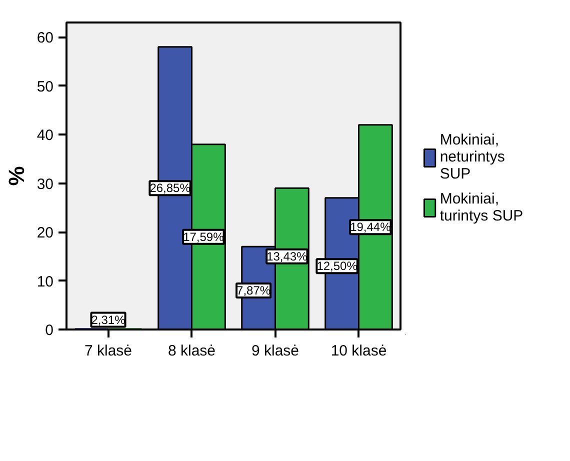 The width and height of the screenshot is (570, 461). What do you see at coordinates (45, 87) in the screenshot?
I see `y-tick-label: 50` at bounding box center [45, 87].